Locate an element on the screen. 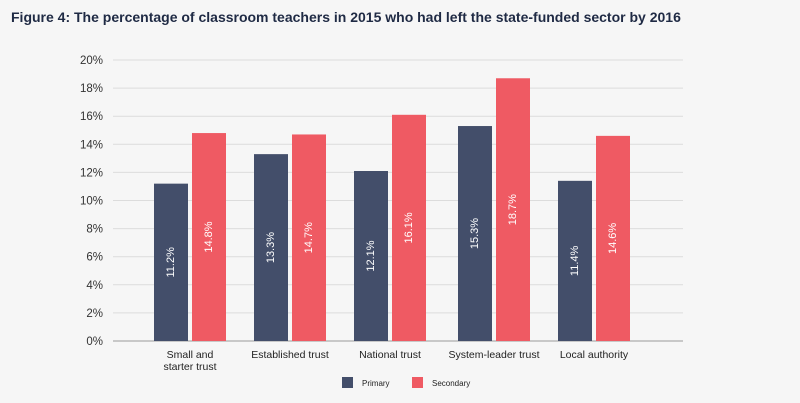 The width and height of the screenshot is (800, 403). legend-swatch-secondary is located at coordinates (417, 382).